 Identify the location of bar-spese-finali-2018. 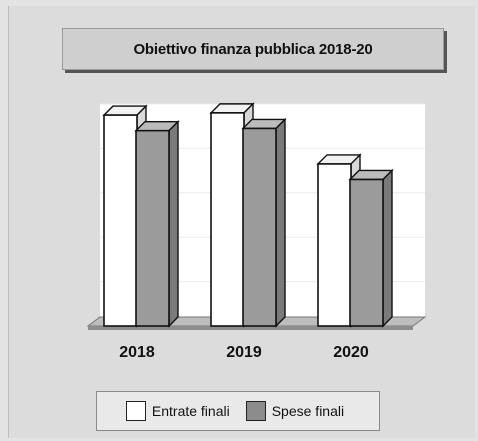
(157, 223).